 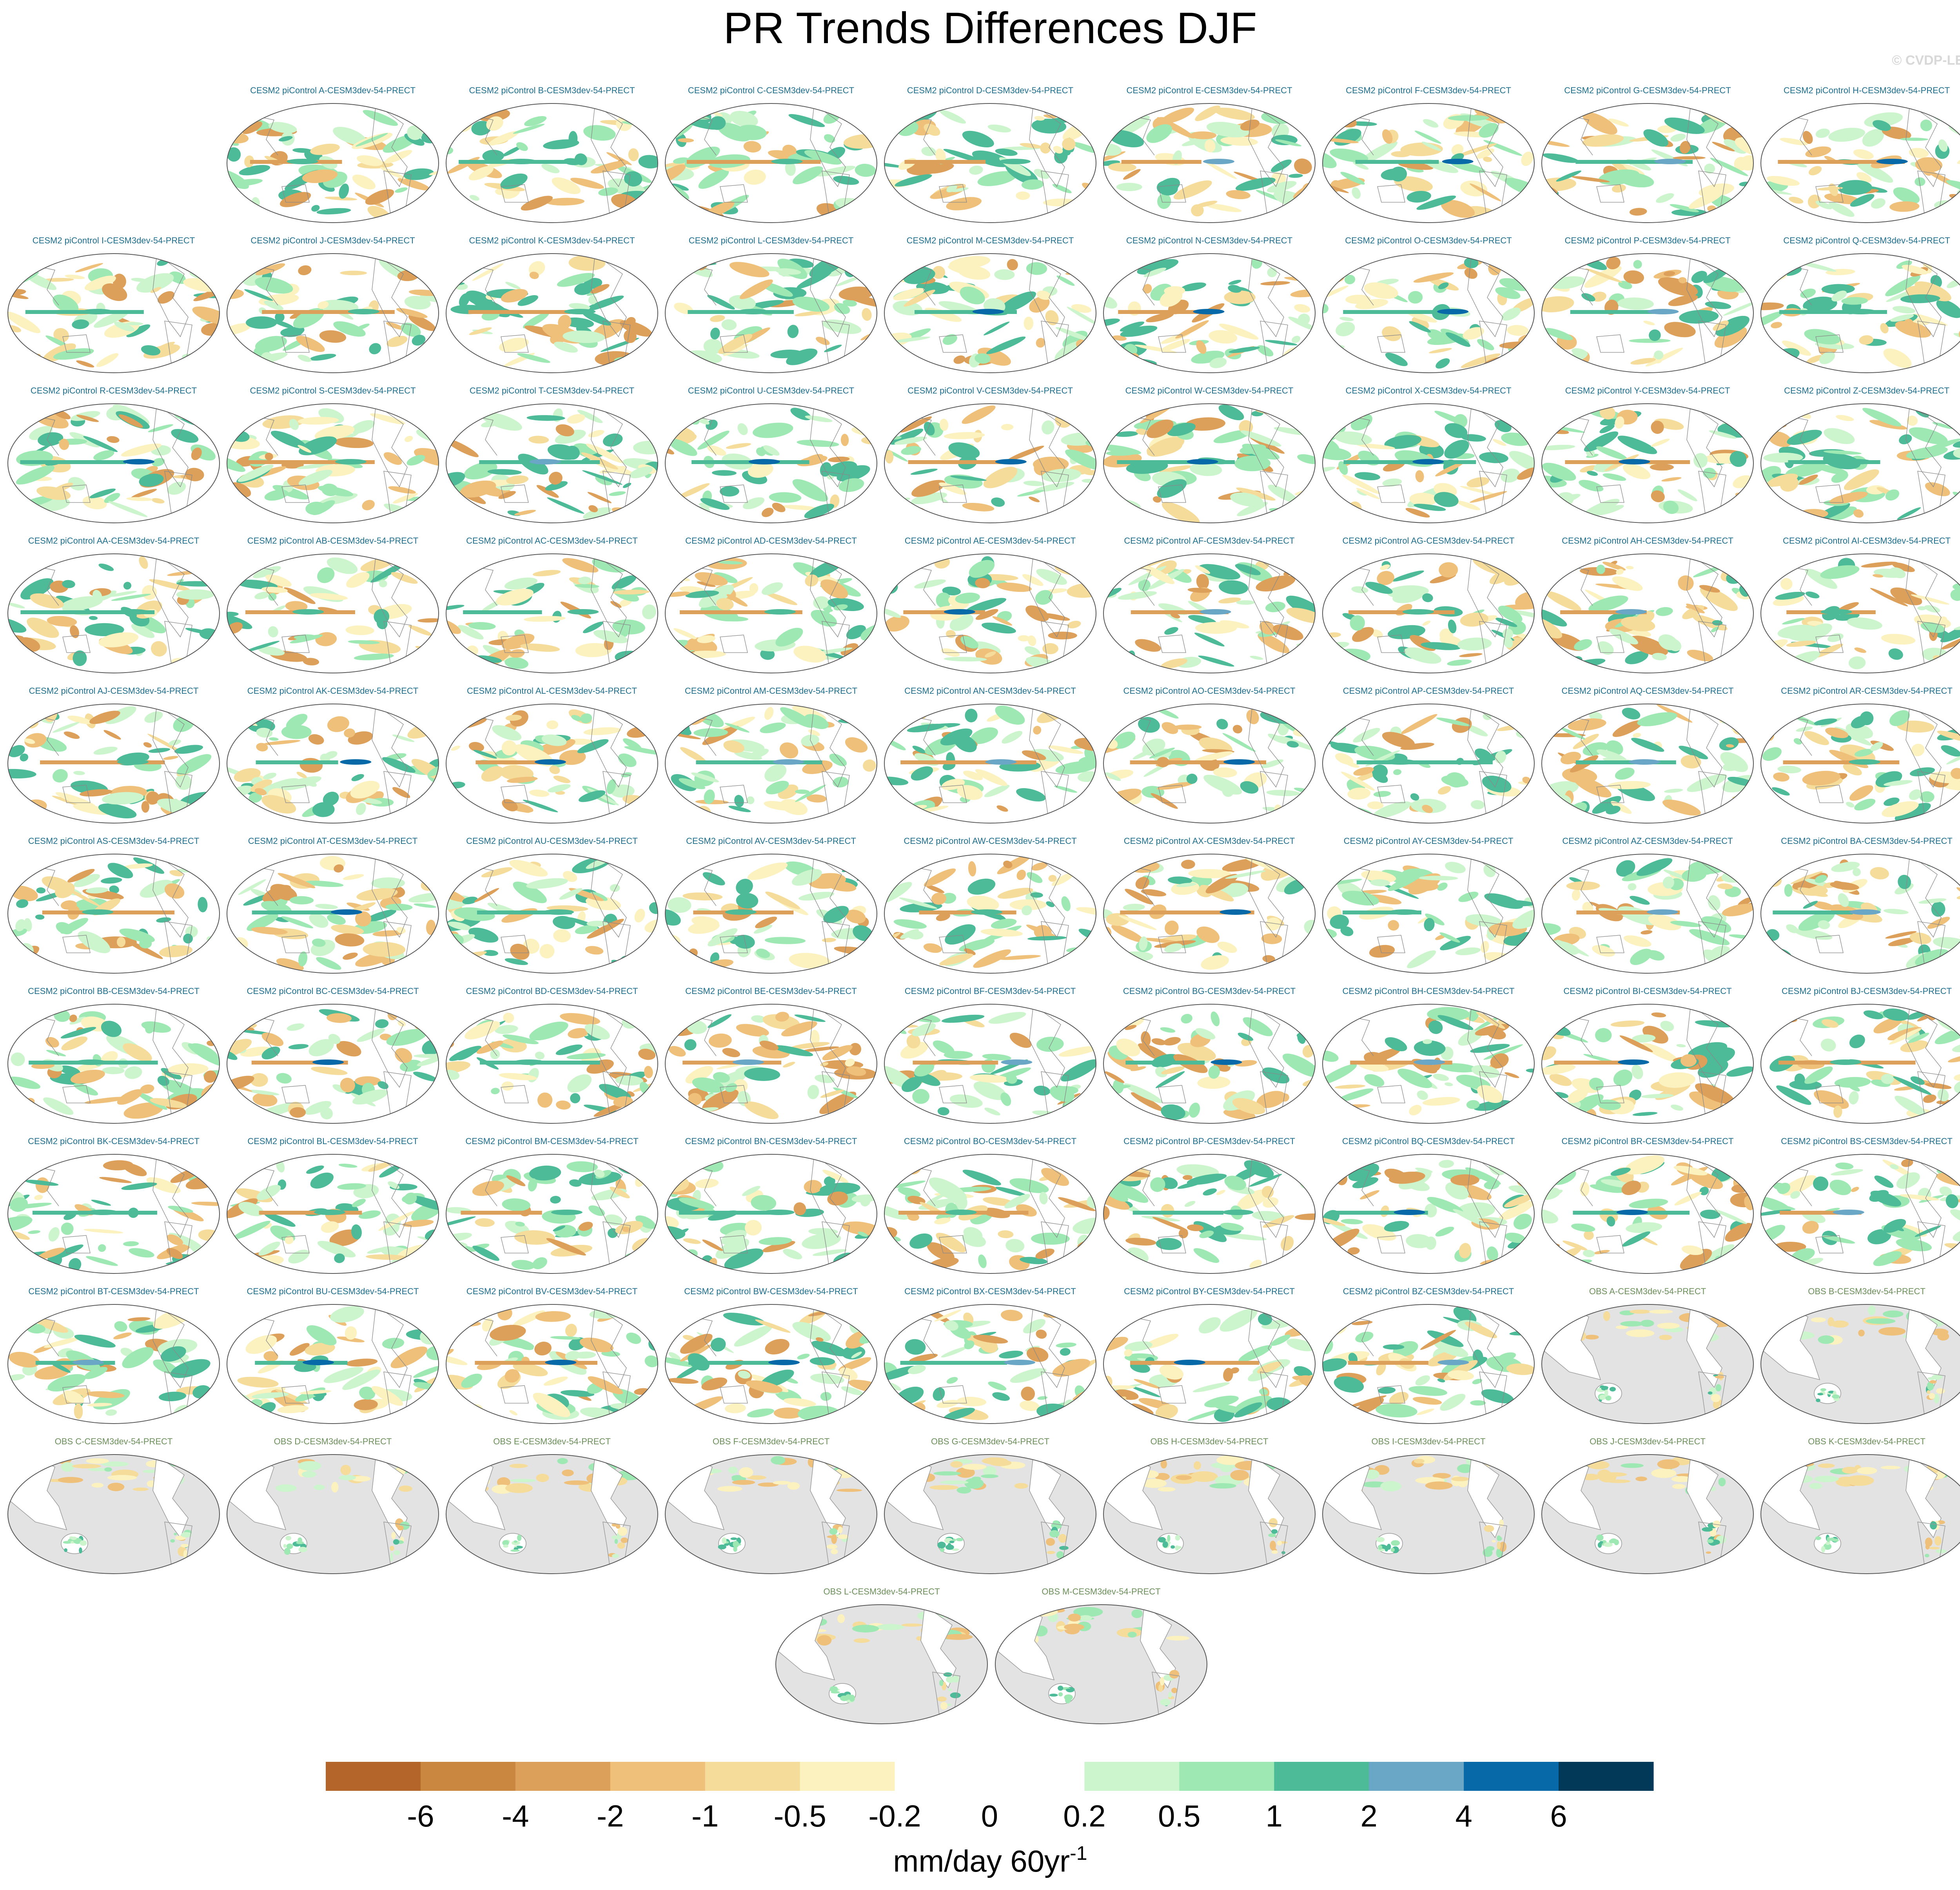 What do you see at coordinates (332, 691) in the screenshot?
I see `panel-title: CESM2 piControl AK-CESM3dev-54-PRECT` at bounding box center [332, 691].